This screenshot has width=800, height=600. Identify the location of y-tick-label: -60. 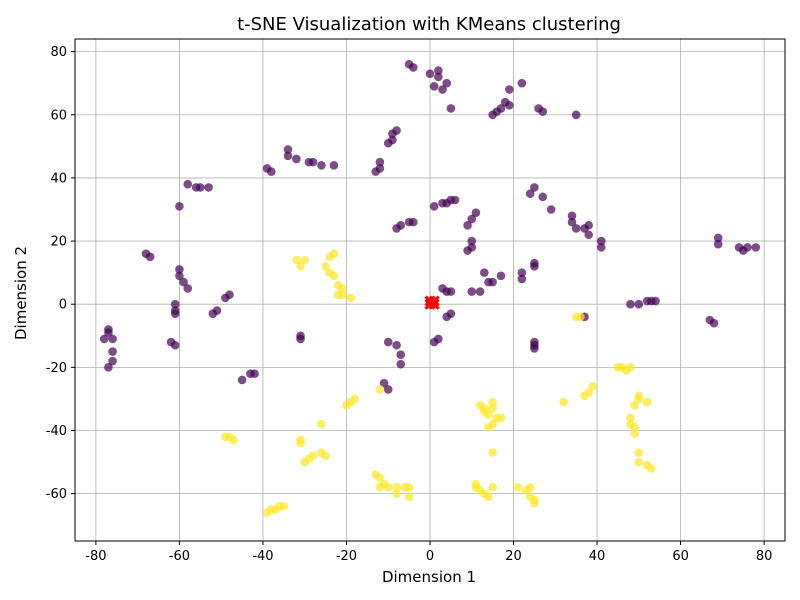
(56, 494).